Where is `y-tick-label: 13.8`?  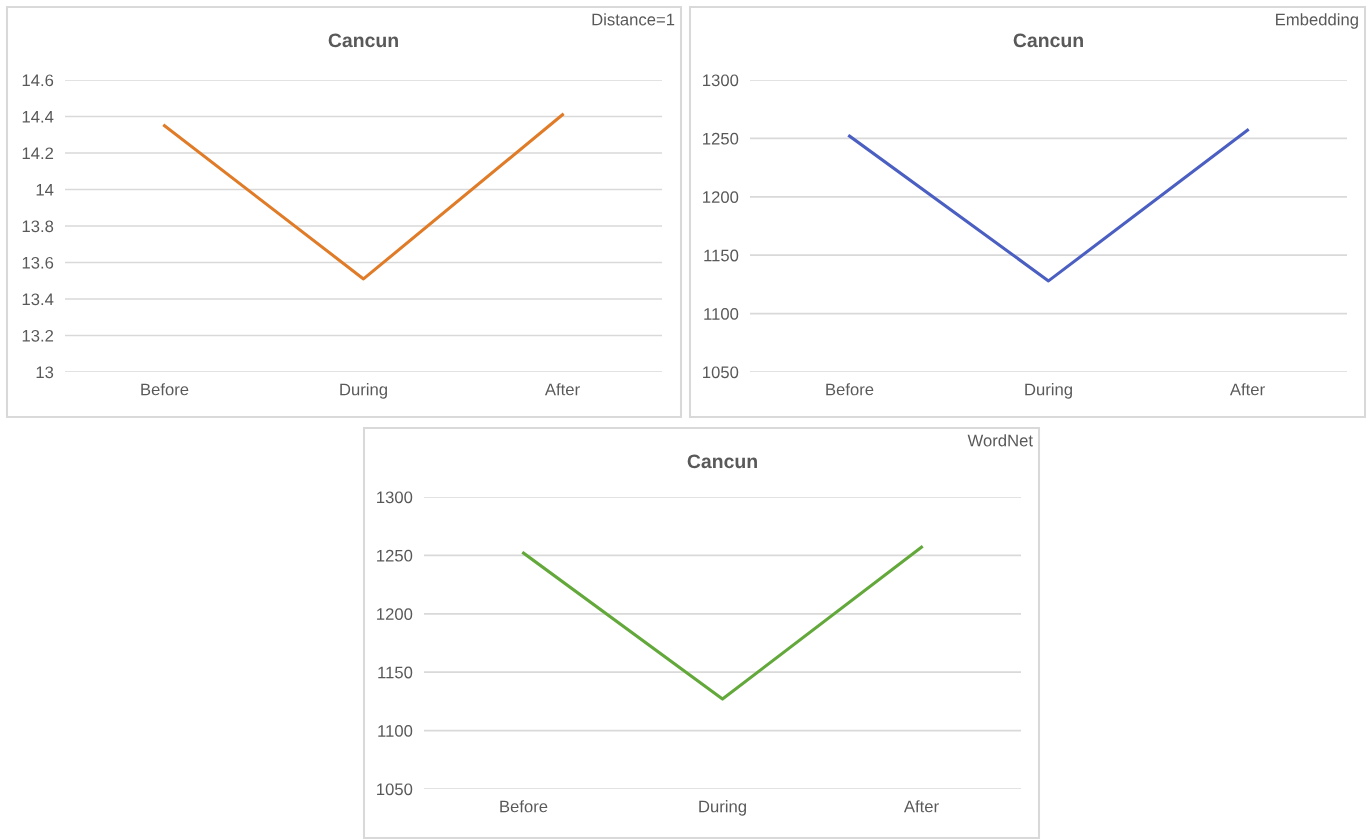
y-tick-label: 13.8 is located at coordinates (38, 226).